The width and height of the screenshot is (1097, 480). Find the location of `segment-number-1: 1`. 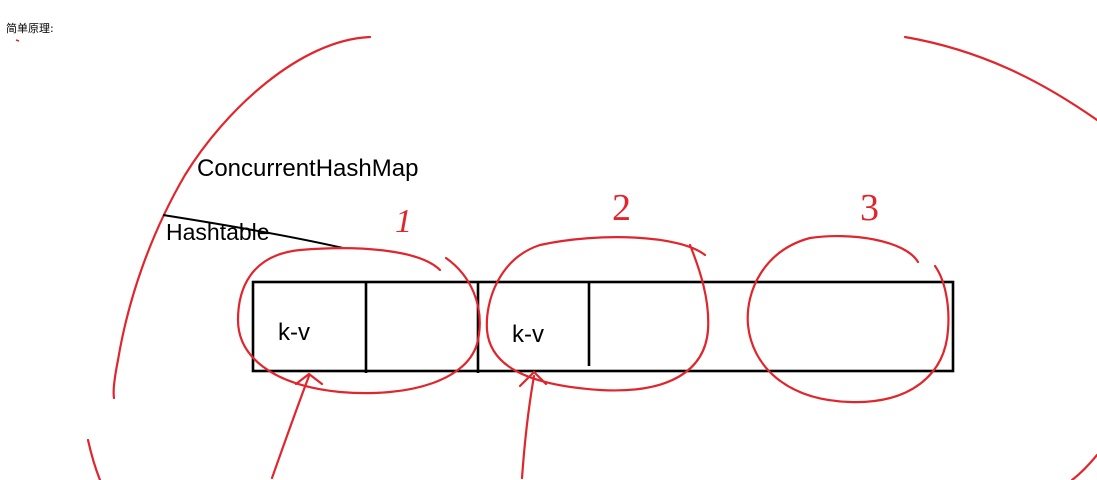

segment-number-1: 1 is located at coordinates (403, 221).